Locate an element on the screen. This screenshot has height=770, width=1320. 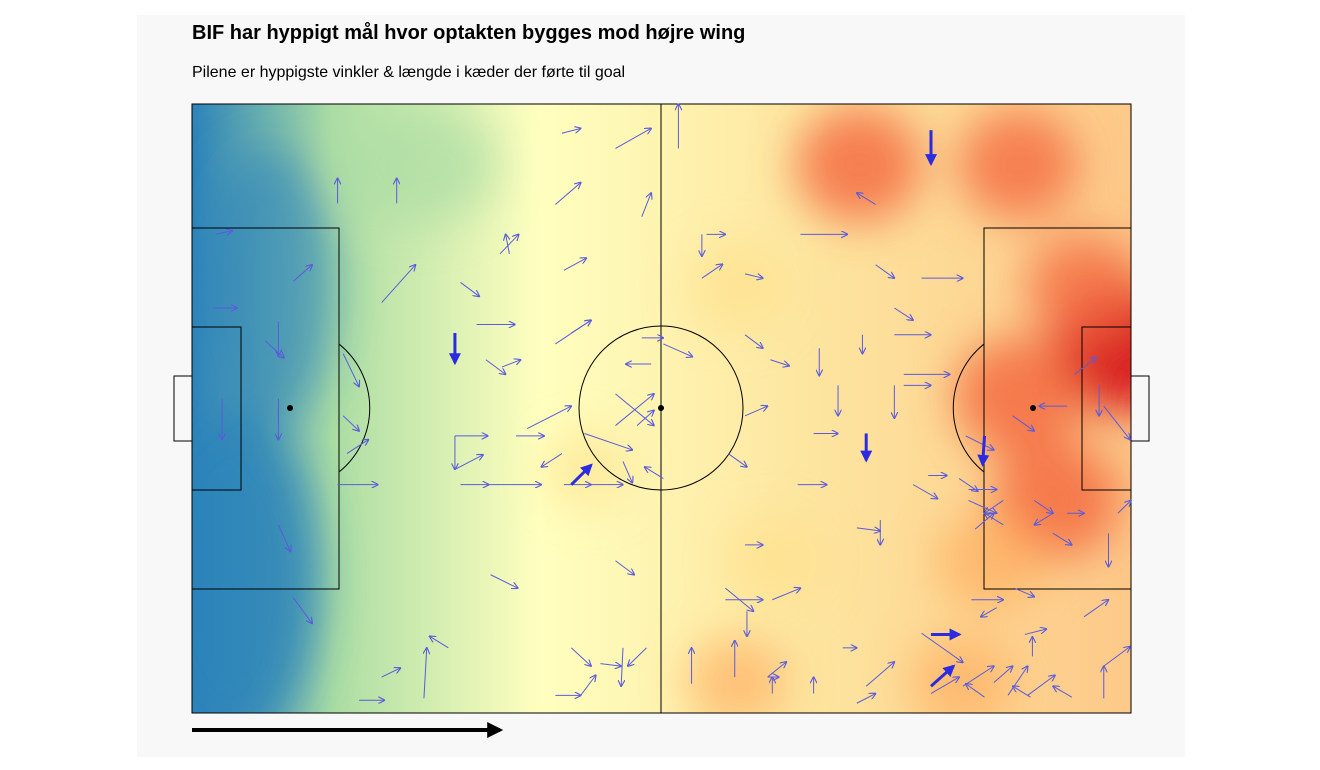
left-penalty-arc is located at coordinates (354, 408).